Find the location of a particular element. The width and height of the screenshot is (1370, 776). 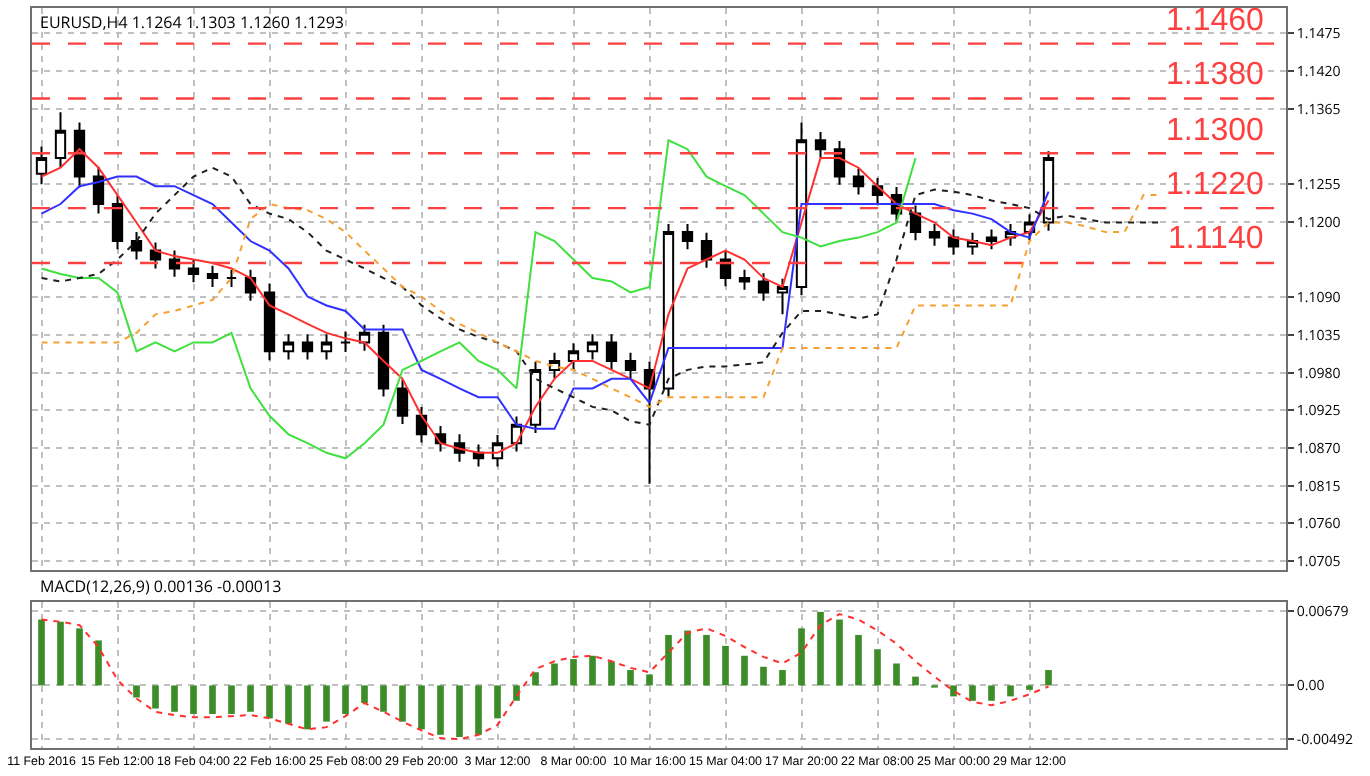

annotation: EURUSD,H4 1.1264 1.1303 1.1260 1.1293 is located at coordinates (192, 23).